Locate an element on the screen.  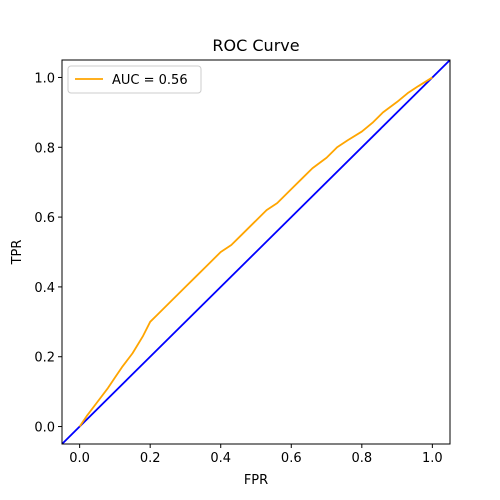
y-tick-label: 0.4 is located at coordinates (44, 288).